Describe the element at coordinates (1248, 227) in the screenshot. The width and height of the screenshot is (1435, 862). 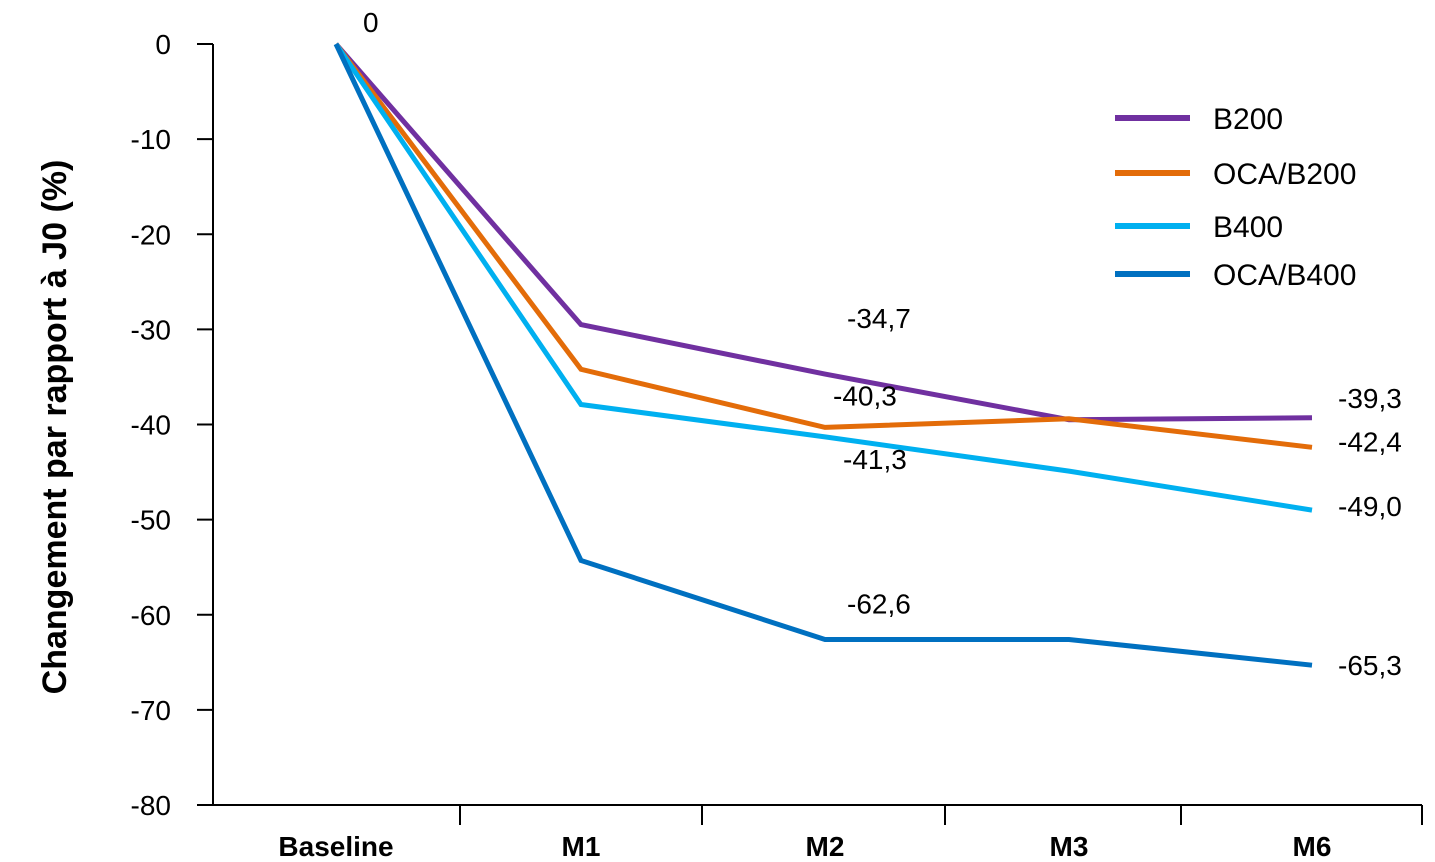
I see `legend-label: B400` at that location.